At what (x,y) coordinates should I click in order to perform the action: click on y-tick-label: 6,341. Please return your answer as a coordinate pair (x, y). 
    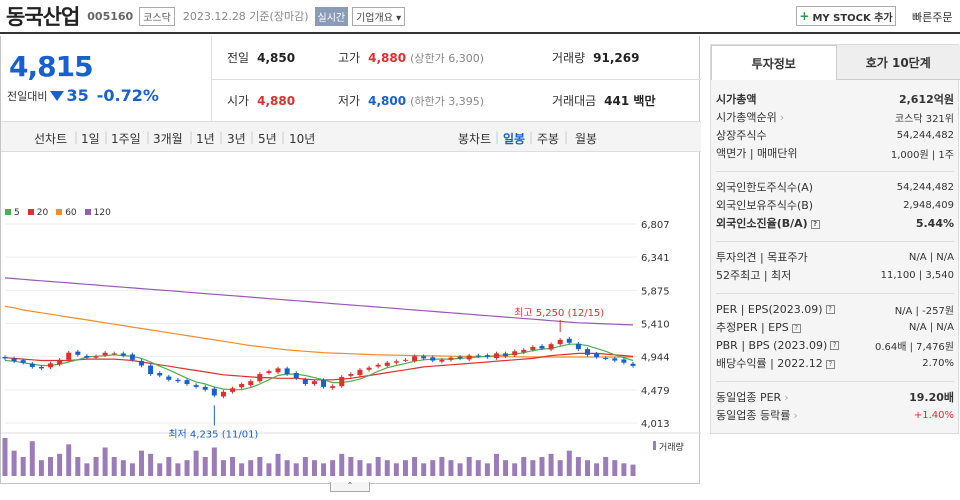
    Looking at the image, I should click on (655, 258).